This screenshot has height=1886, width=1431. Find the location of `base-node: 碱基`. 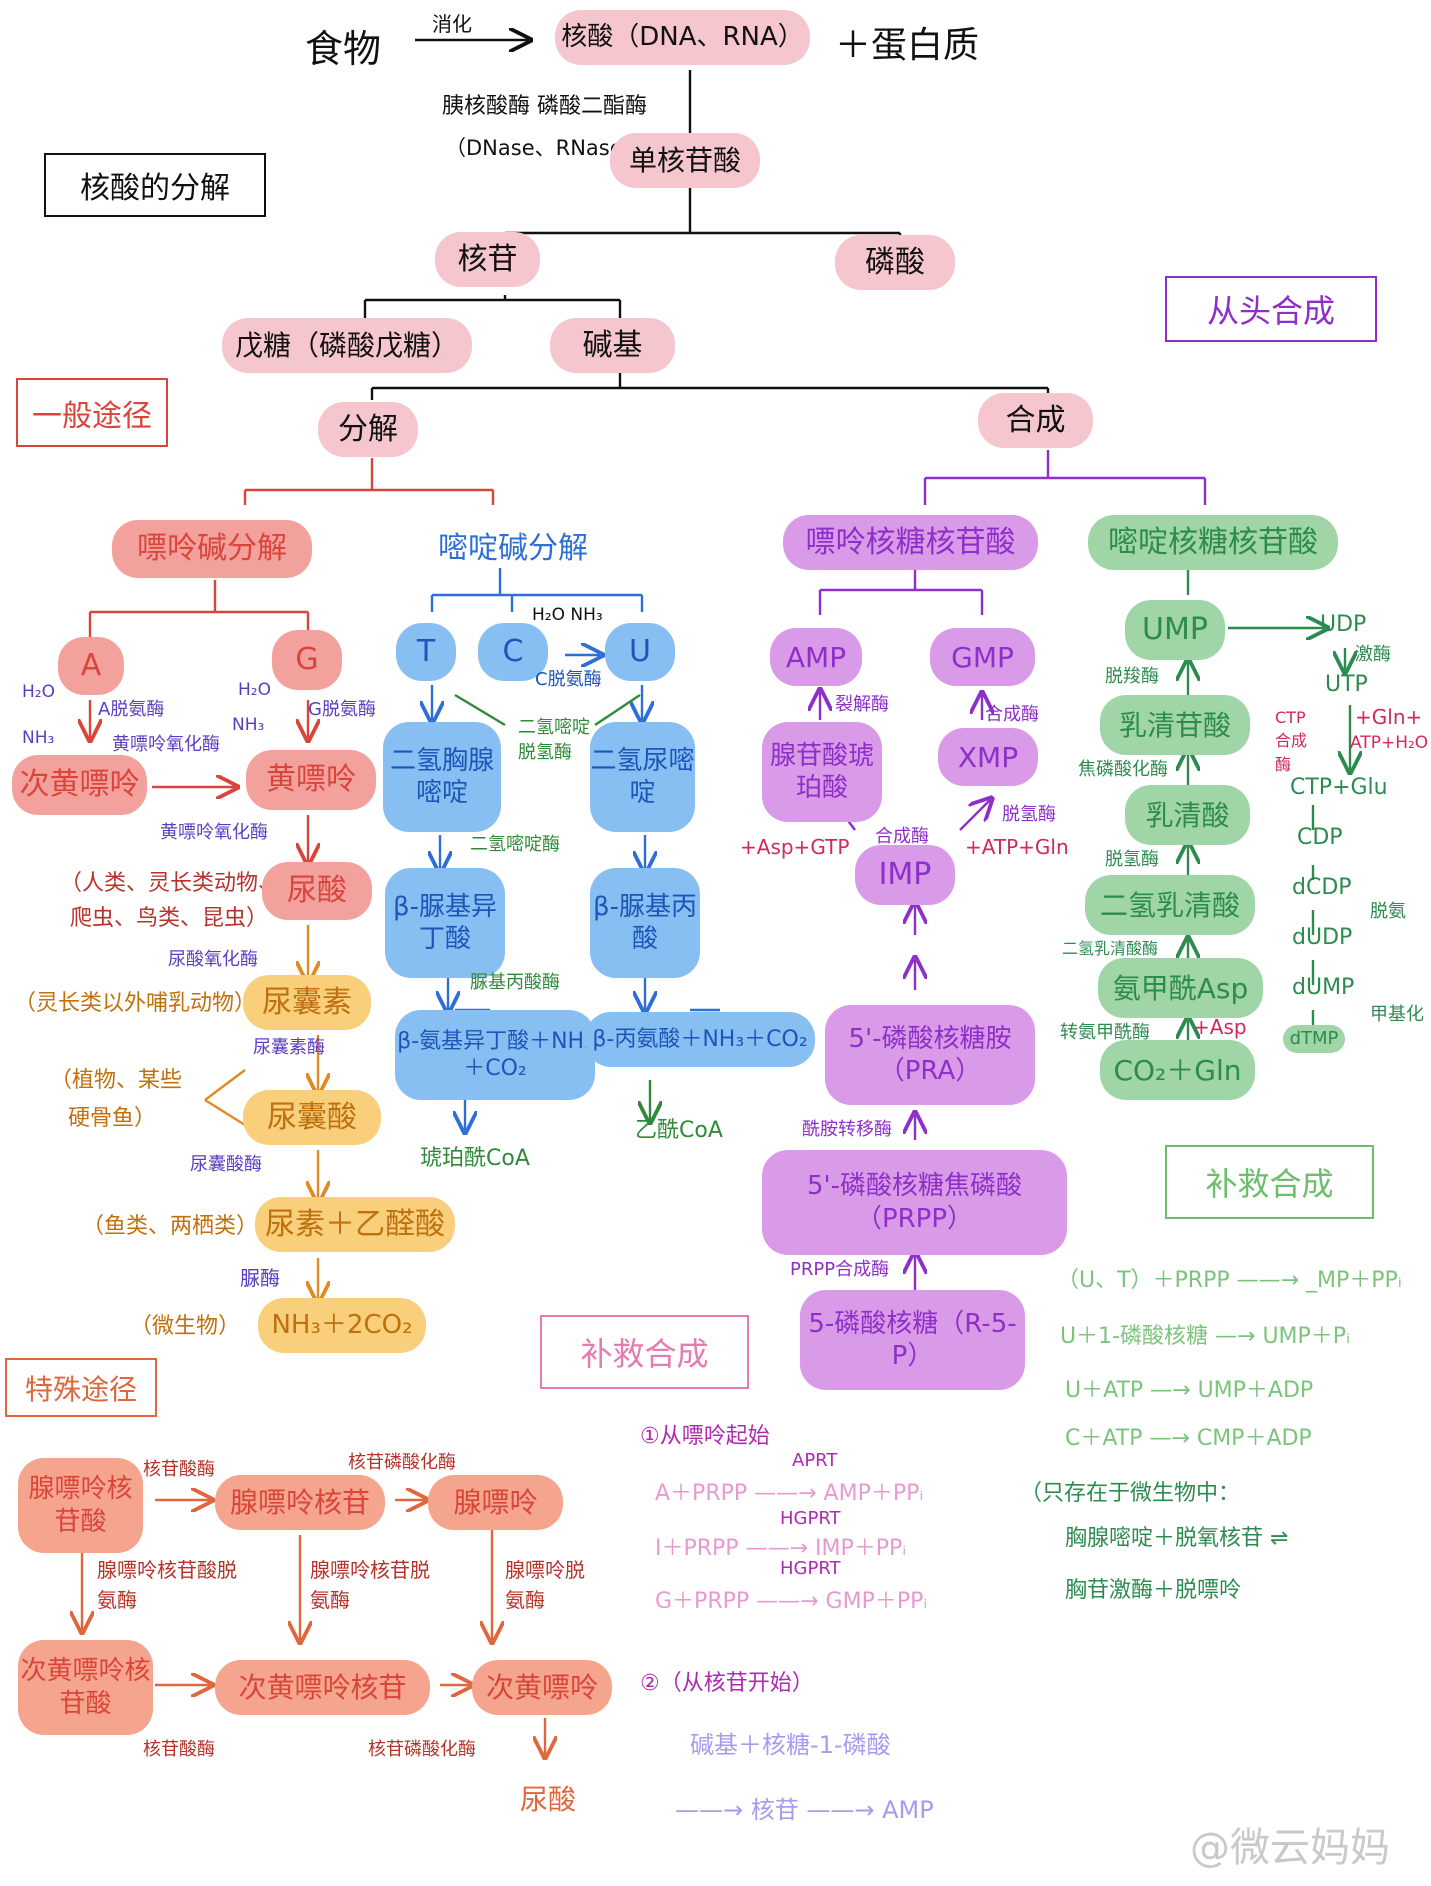

base-node: 碱基 is located at coordinates (612, 345).